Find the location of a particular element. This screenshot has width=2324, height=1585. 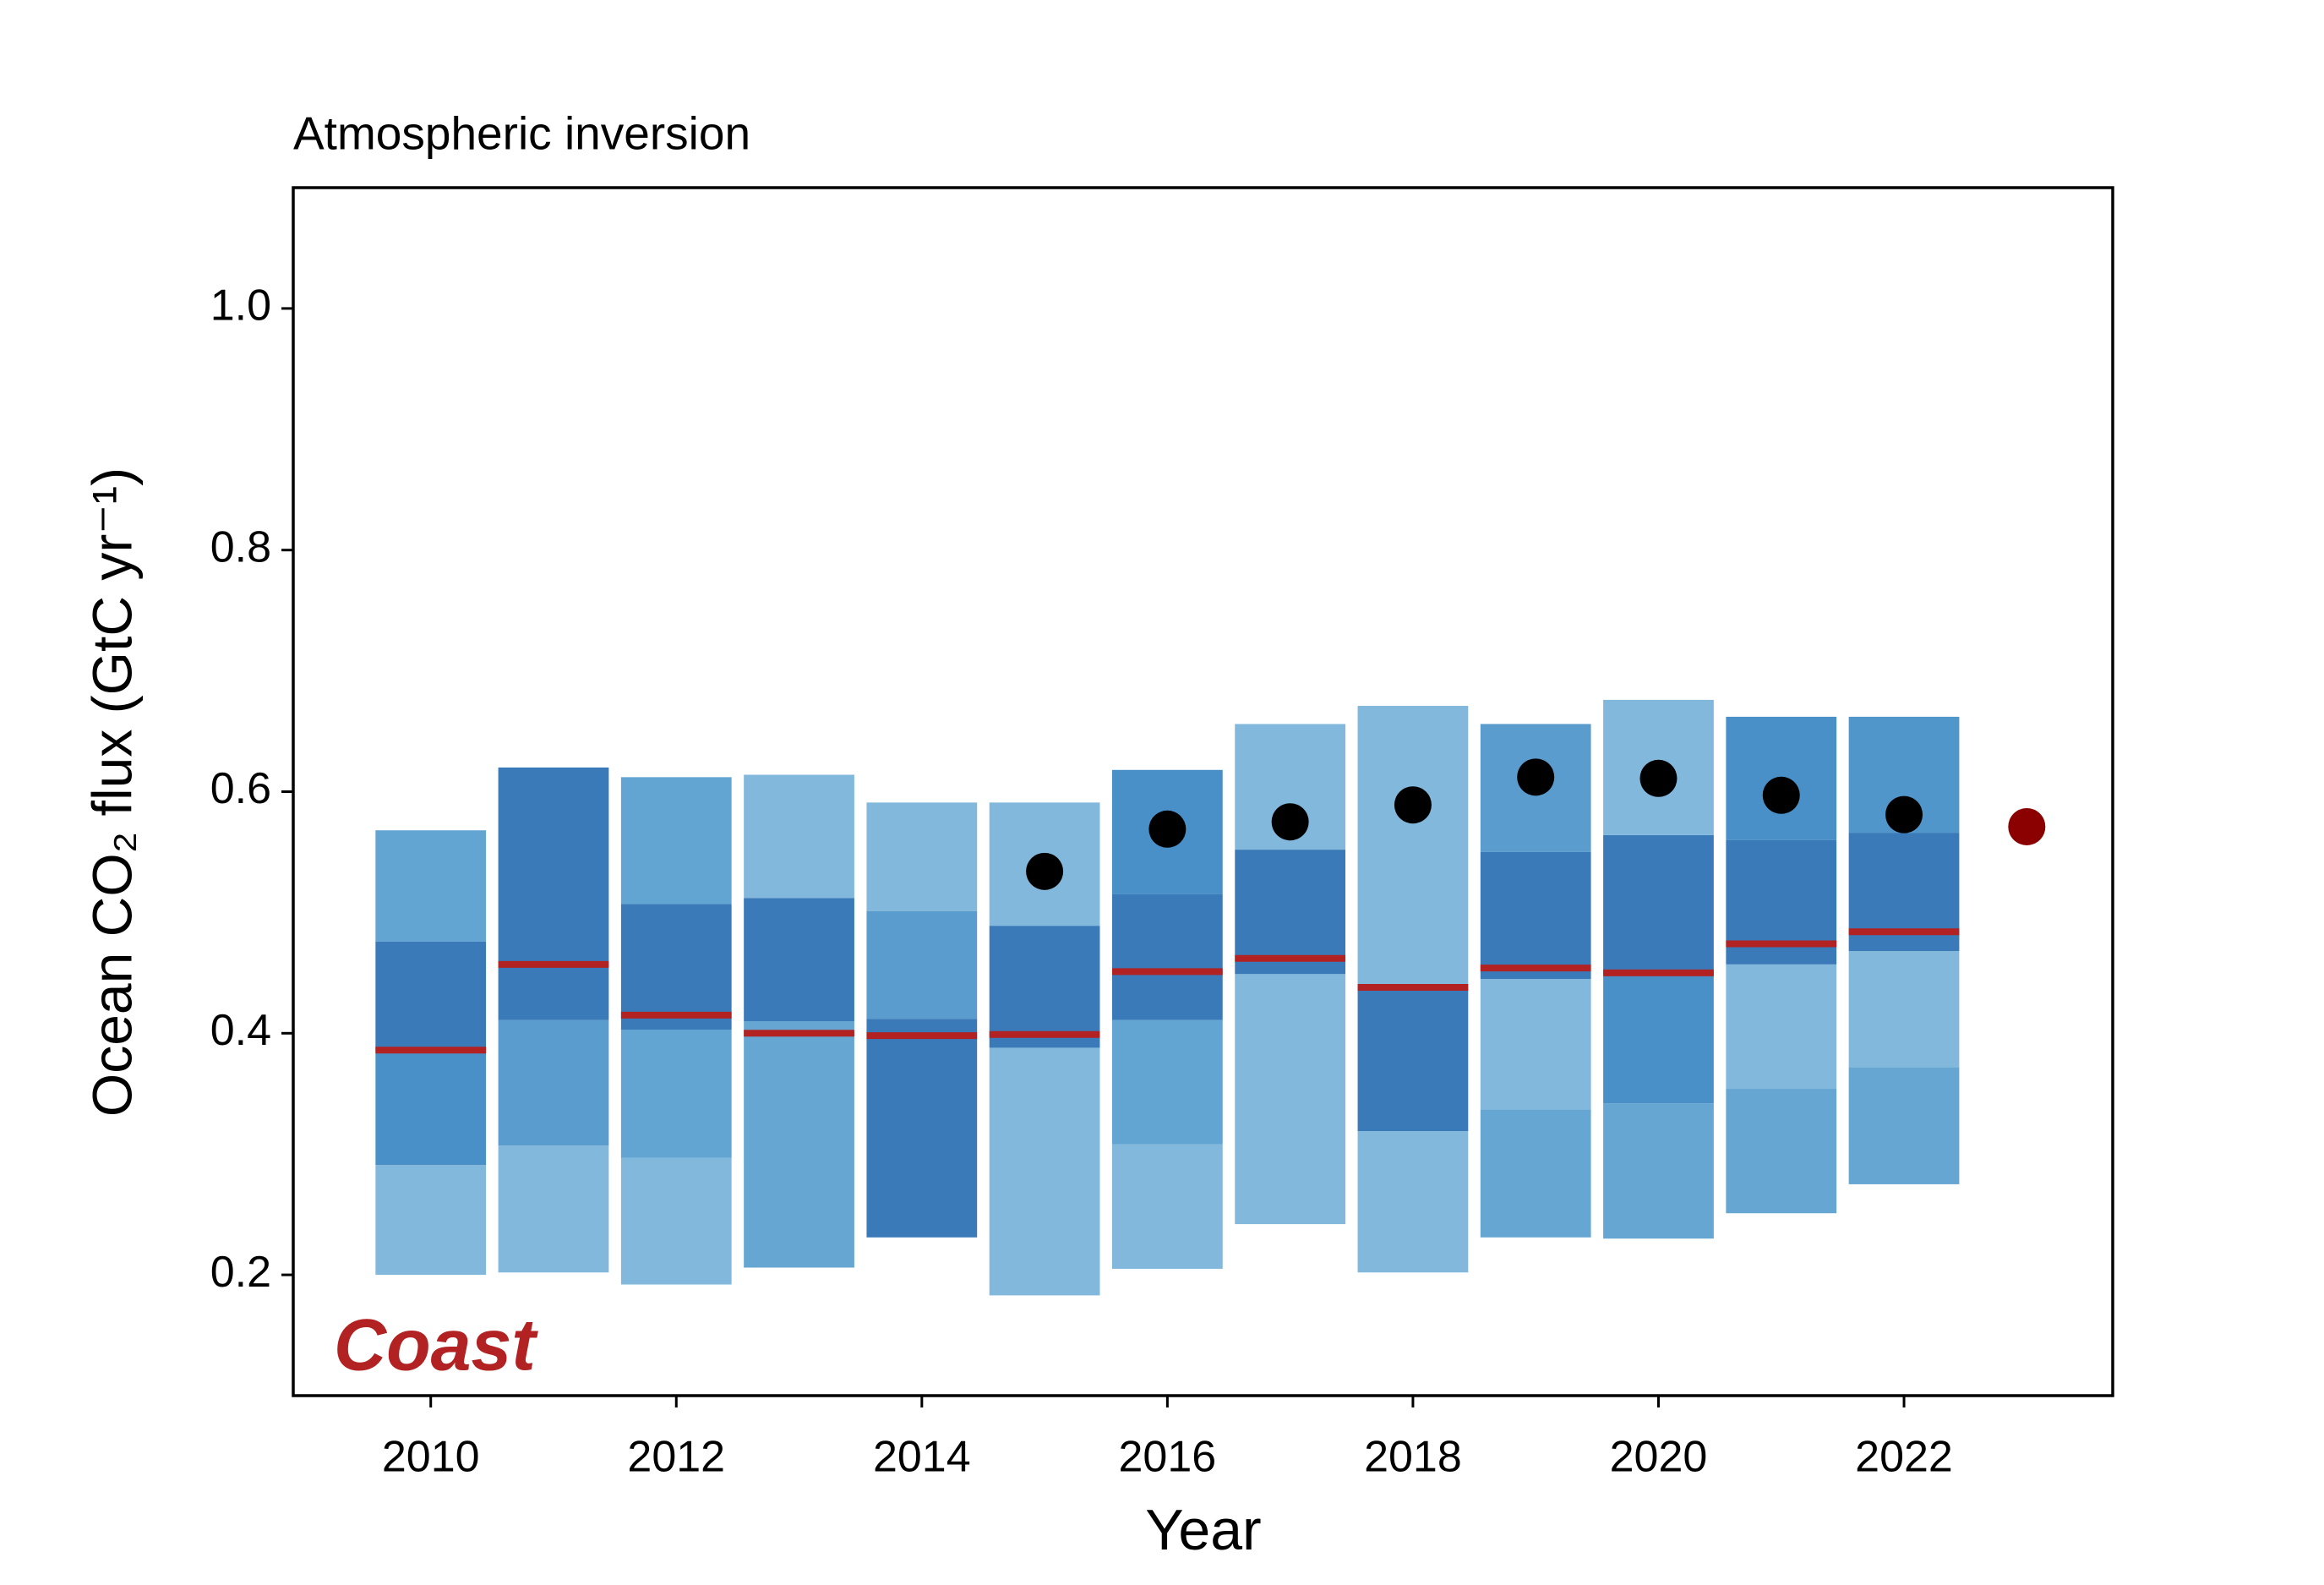

y-tick-label: 0.2 is located at coordinates (240, 1272).